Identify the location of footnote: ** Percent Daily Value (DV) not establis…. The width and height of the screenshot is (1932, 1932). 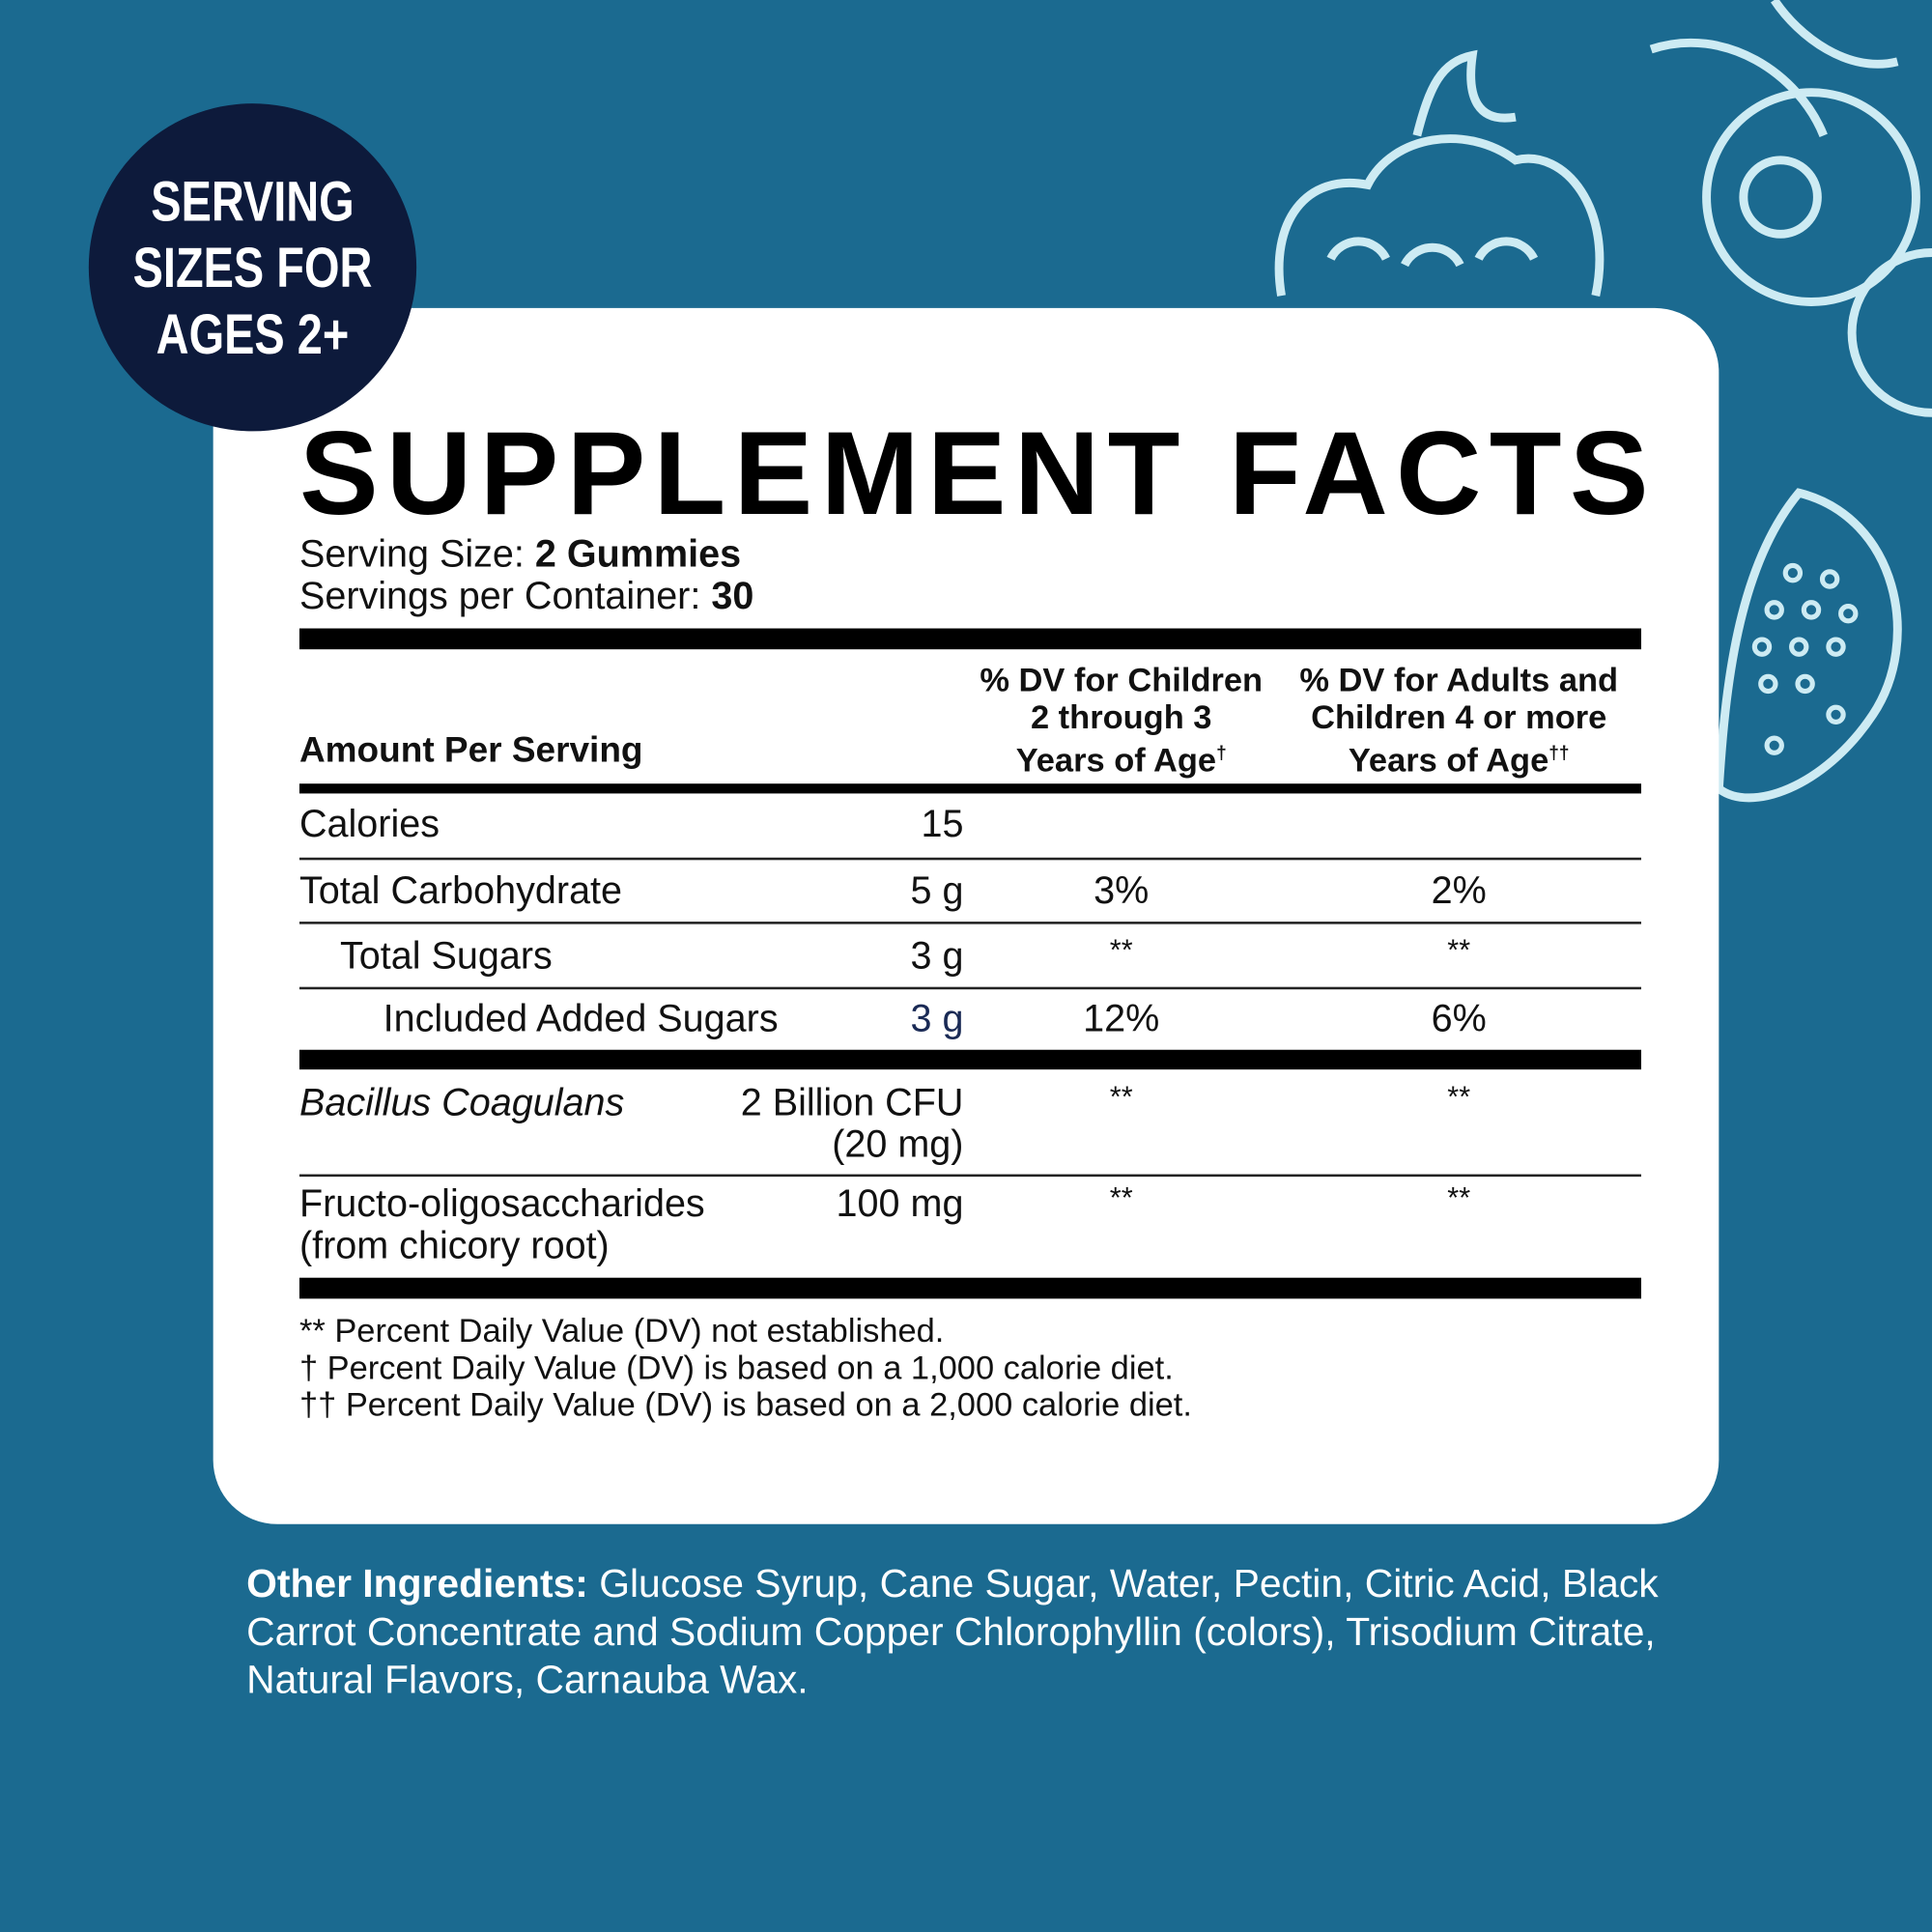
(621, 1331).